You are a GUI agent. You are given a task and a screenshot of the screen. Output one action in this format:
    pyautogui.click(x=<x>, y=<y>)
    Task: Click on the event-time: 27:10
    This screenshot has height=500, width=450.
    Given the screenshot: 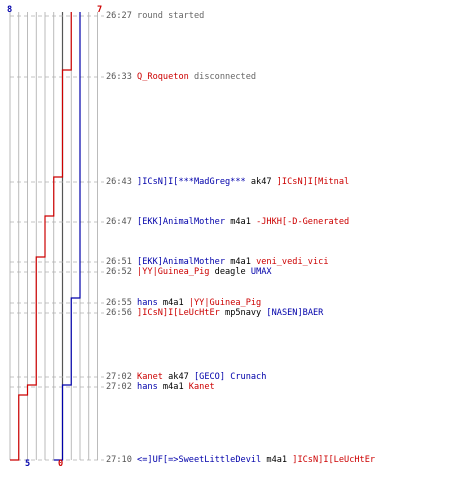 What is the action you would take?
    pyautogui.click(x=122, y=460)
    